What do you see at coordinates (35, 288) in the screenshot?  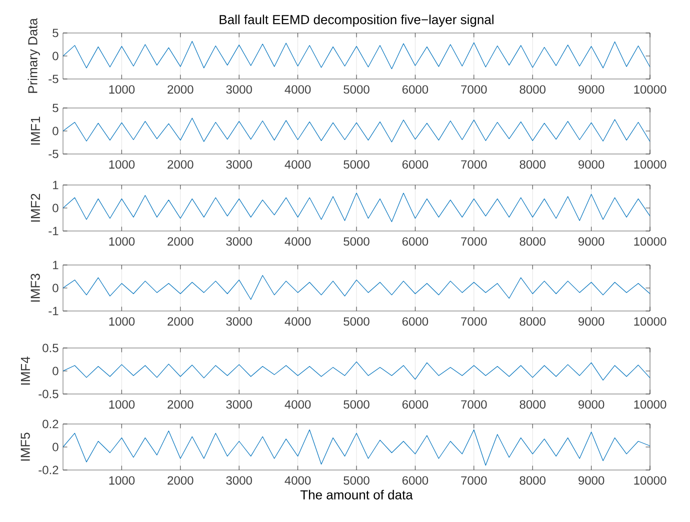 I see `y-axis-title: IMF3` at bounding box center [35, 288].